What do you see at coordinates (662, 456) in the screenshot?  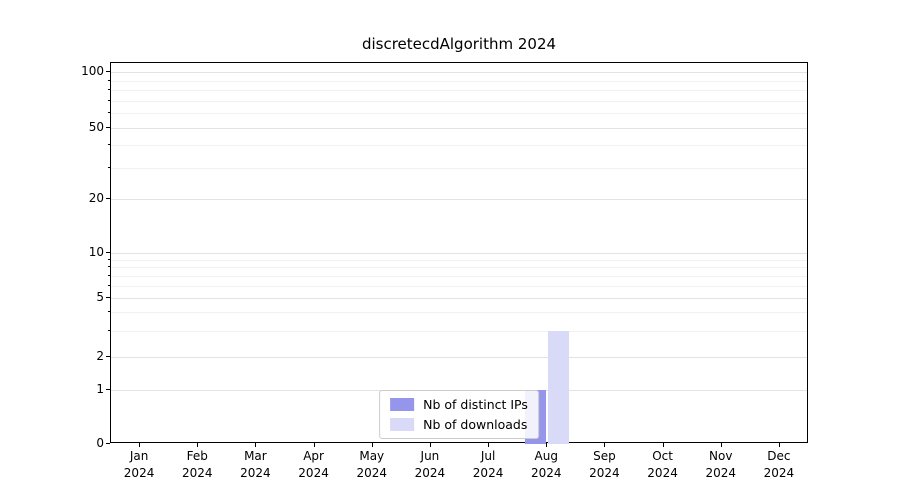 I see `x-tick-month: Oct` at bounding box center [662, 456].